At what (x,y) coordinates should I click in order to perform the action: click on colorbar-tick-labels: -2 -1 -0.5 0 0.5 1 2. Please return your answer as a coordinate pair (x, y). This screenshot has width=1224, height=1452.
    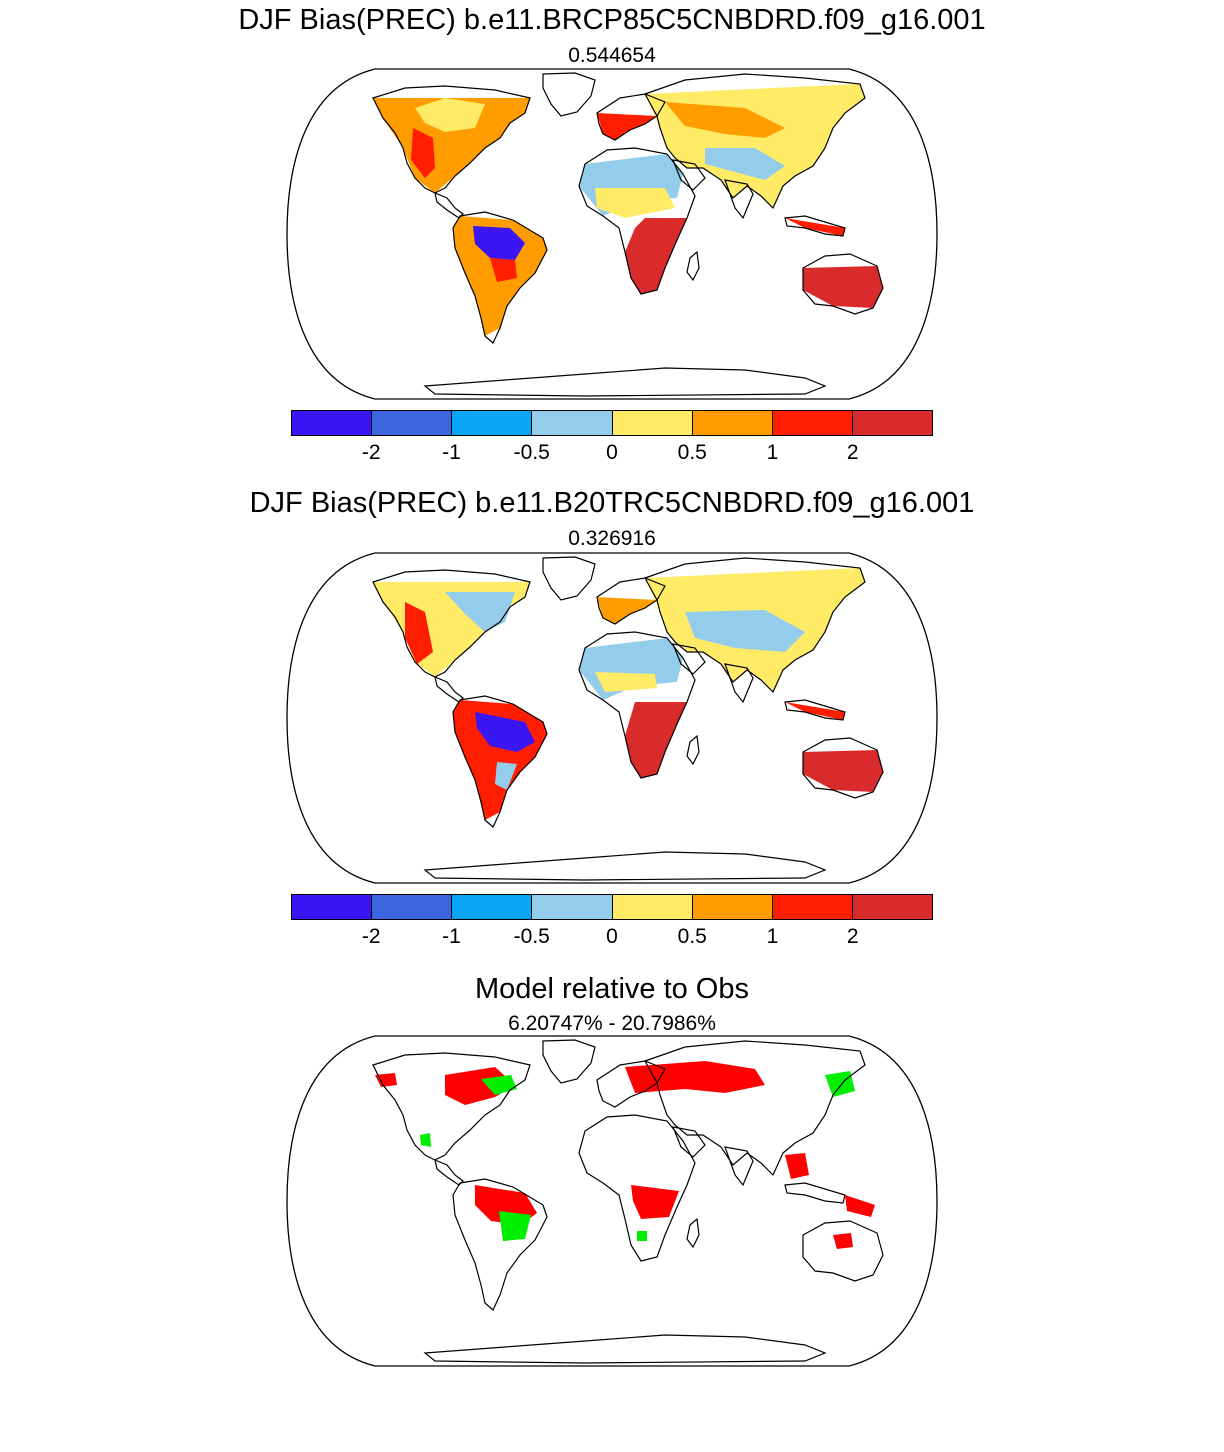
    Looking at the image, I should click on (612, 938).